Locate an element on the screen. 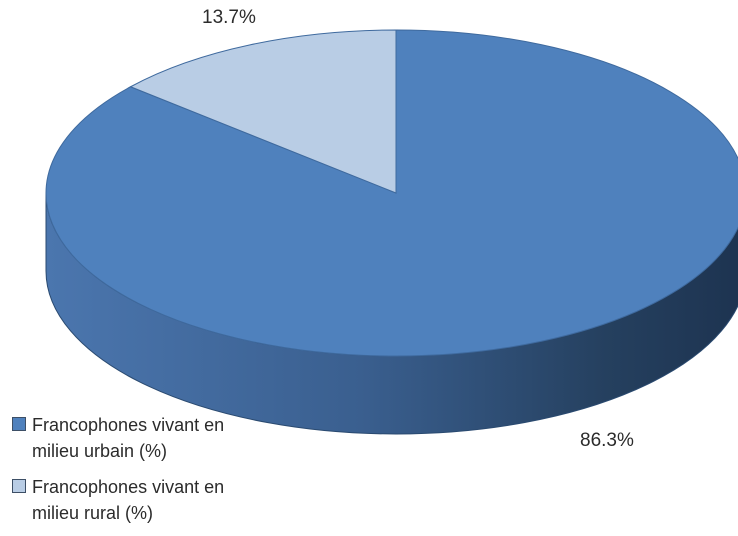 The image size is (738, 536). legend-item-rural: Francophones vivant en milieu rural (%) is located at coordinates (134, 500).